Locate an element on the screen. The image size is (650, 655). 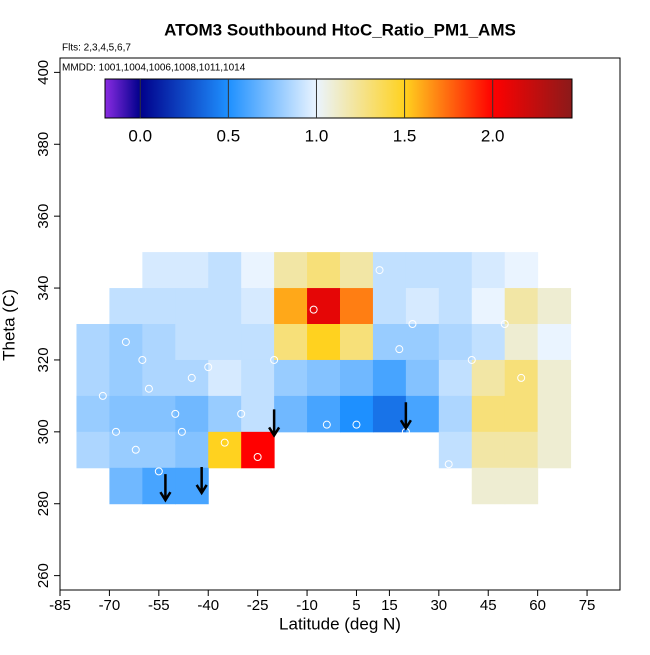
y-tick-label: 340 is located at coordinates (43, 288).